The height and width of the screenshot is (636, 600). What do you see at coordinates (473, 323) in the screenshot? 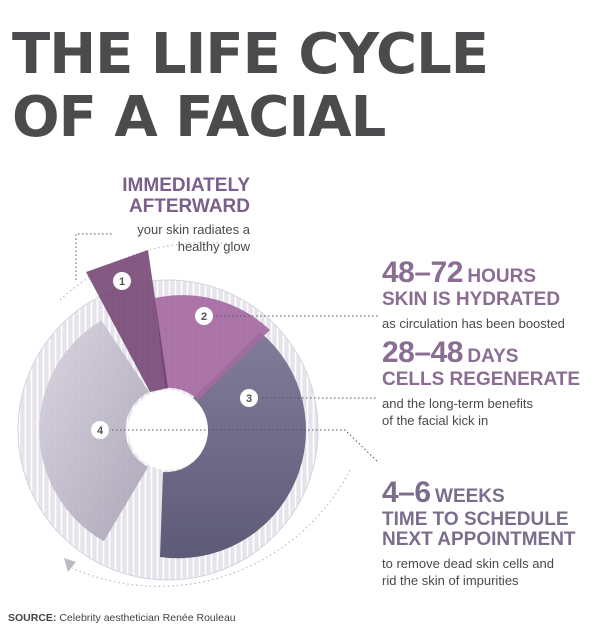
I see `step-2-desc: as circulation has been boosted` at bounding box center [473, 323].